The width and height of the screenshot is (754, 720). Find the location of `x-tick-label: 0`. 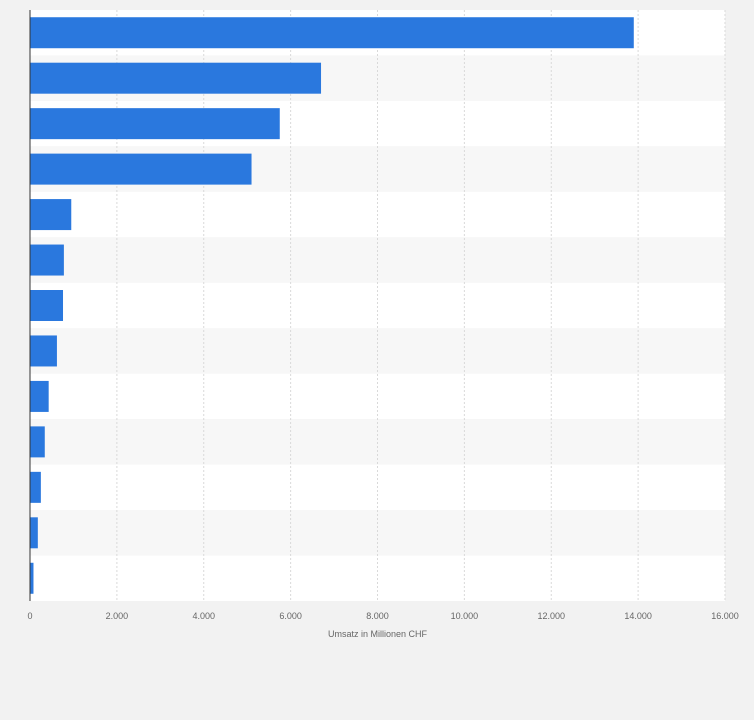

x-tick-label: 0 is located at coordinates (29, 616).